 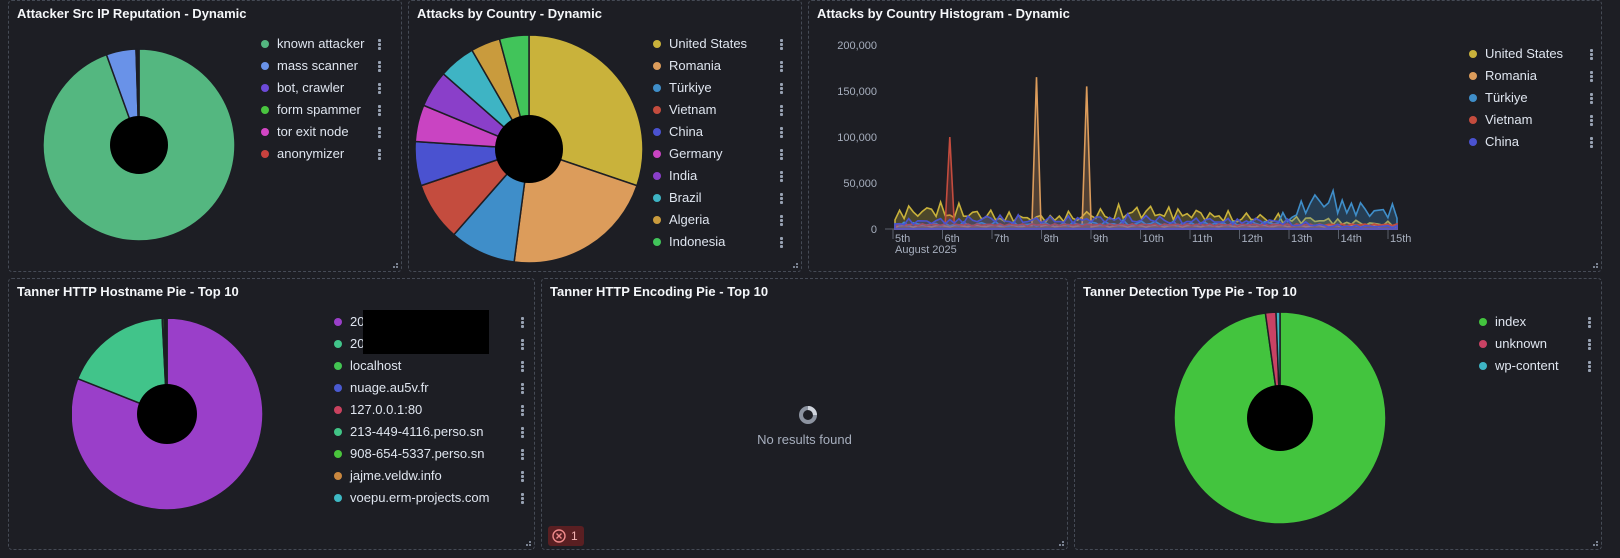 What do you see at coordinates (430, 432) in the screenshot?
I see `legend-item: 213-449-4116.perso.sn` at bounding box center [430, 432].